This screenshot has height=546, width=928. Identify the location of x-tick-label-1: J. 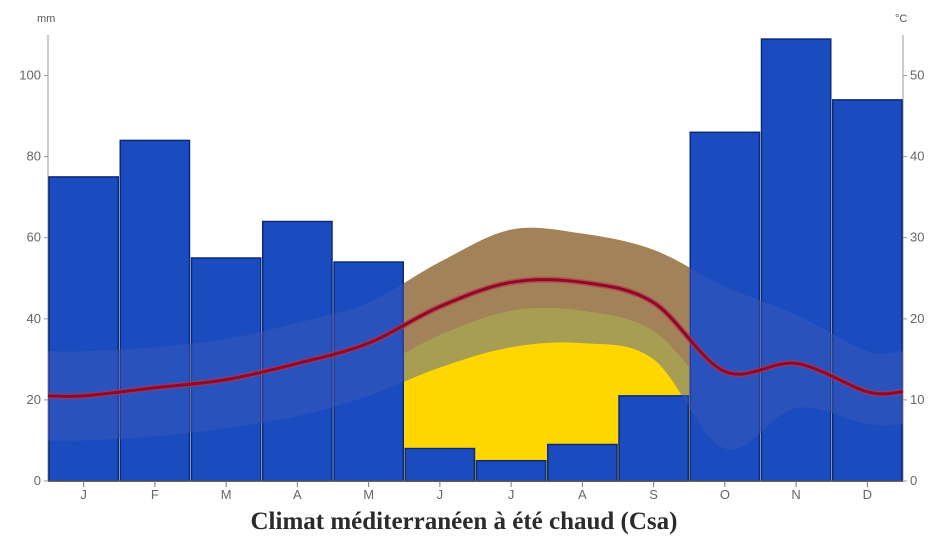
(83, 494).